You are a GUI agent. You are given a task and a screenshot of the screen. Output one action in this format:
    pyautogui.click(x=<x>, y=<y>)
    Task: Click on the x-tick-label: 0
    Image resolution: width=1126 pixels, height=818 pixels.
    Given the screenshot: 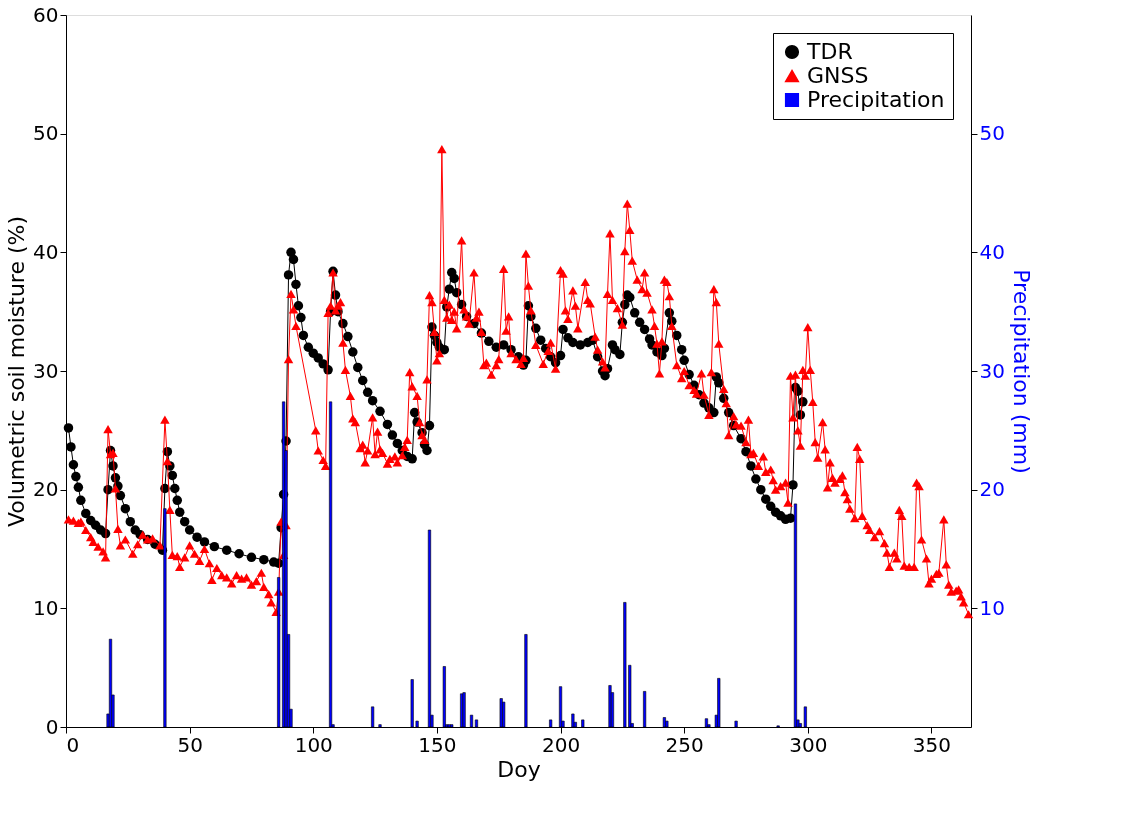 What is the action you would take?
    pyautogui.click(x=73, y=744)
    